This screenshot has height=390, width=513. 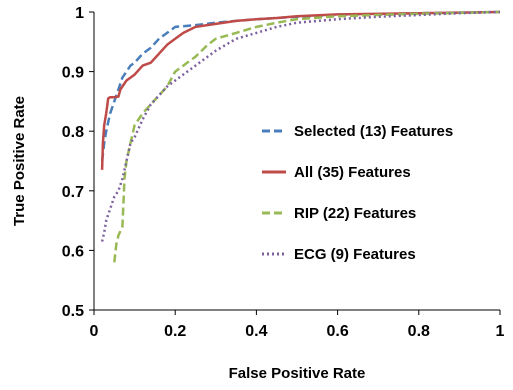 What do you see at coordinates (73, 251) in the screenshot?
I see `y-tick-label: 0.6` at bounding box center [73, 251].